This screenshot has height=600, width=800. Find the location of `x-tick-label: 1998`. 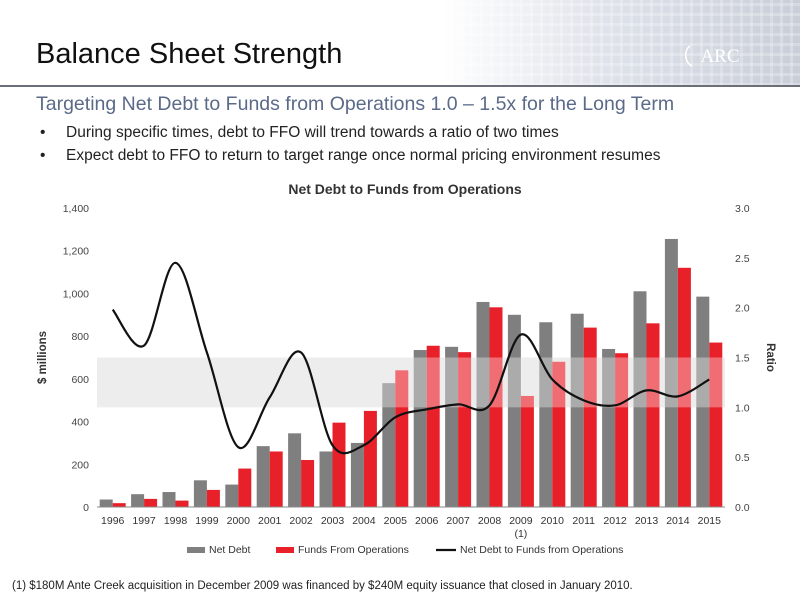

x-tick-label: 1998 is located at coordinates (176, 521).